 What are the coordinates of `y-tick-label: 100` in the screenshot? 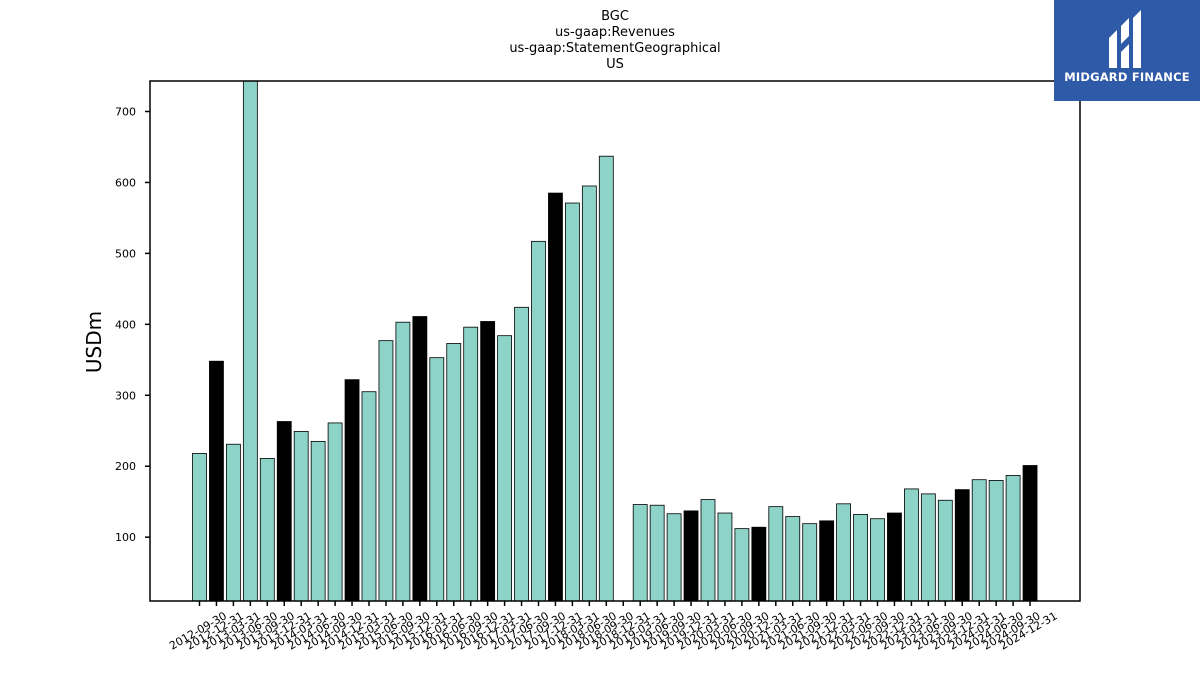 It's located at (125, 537).